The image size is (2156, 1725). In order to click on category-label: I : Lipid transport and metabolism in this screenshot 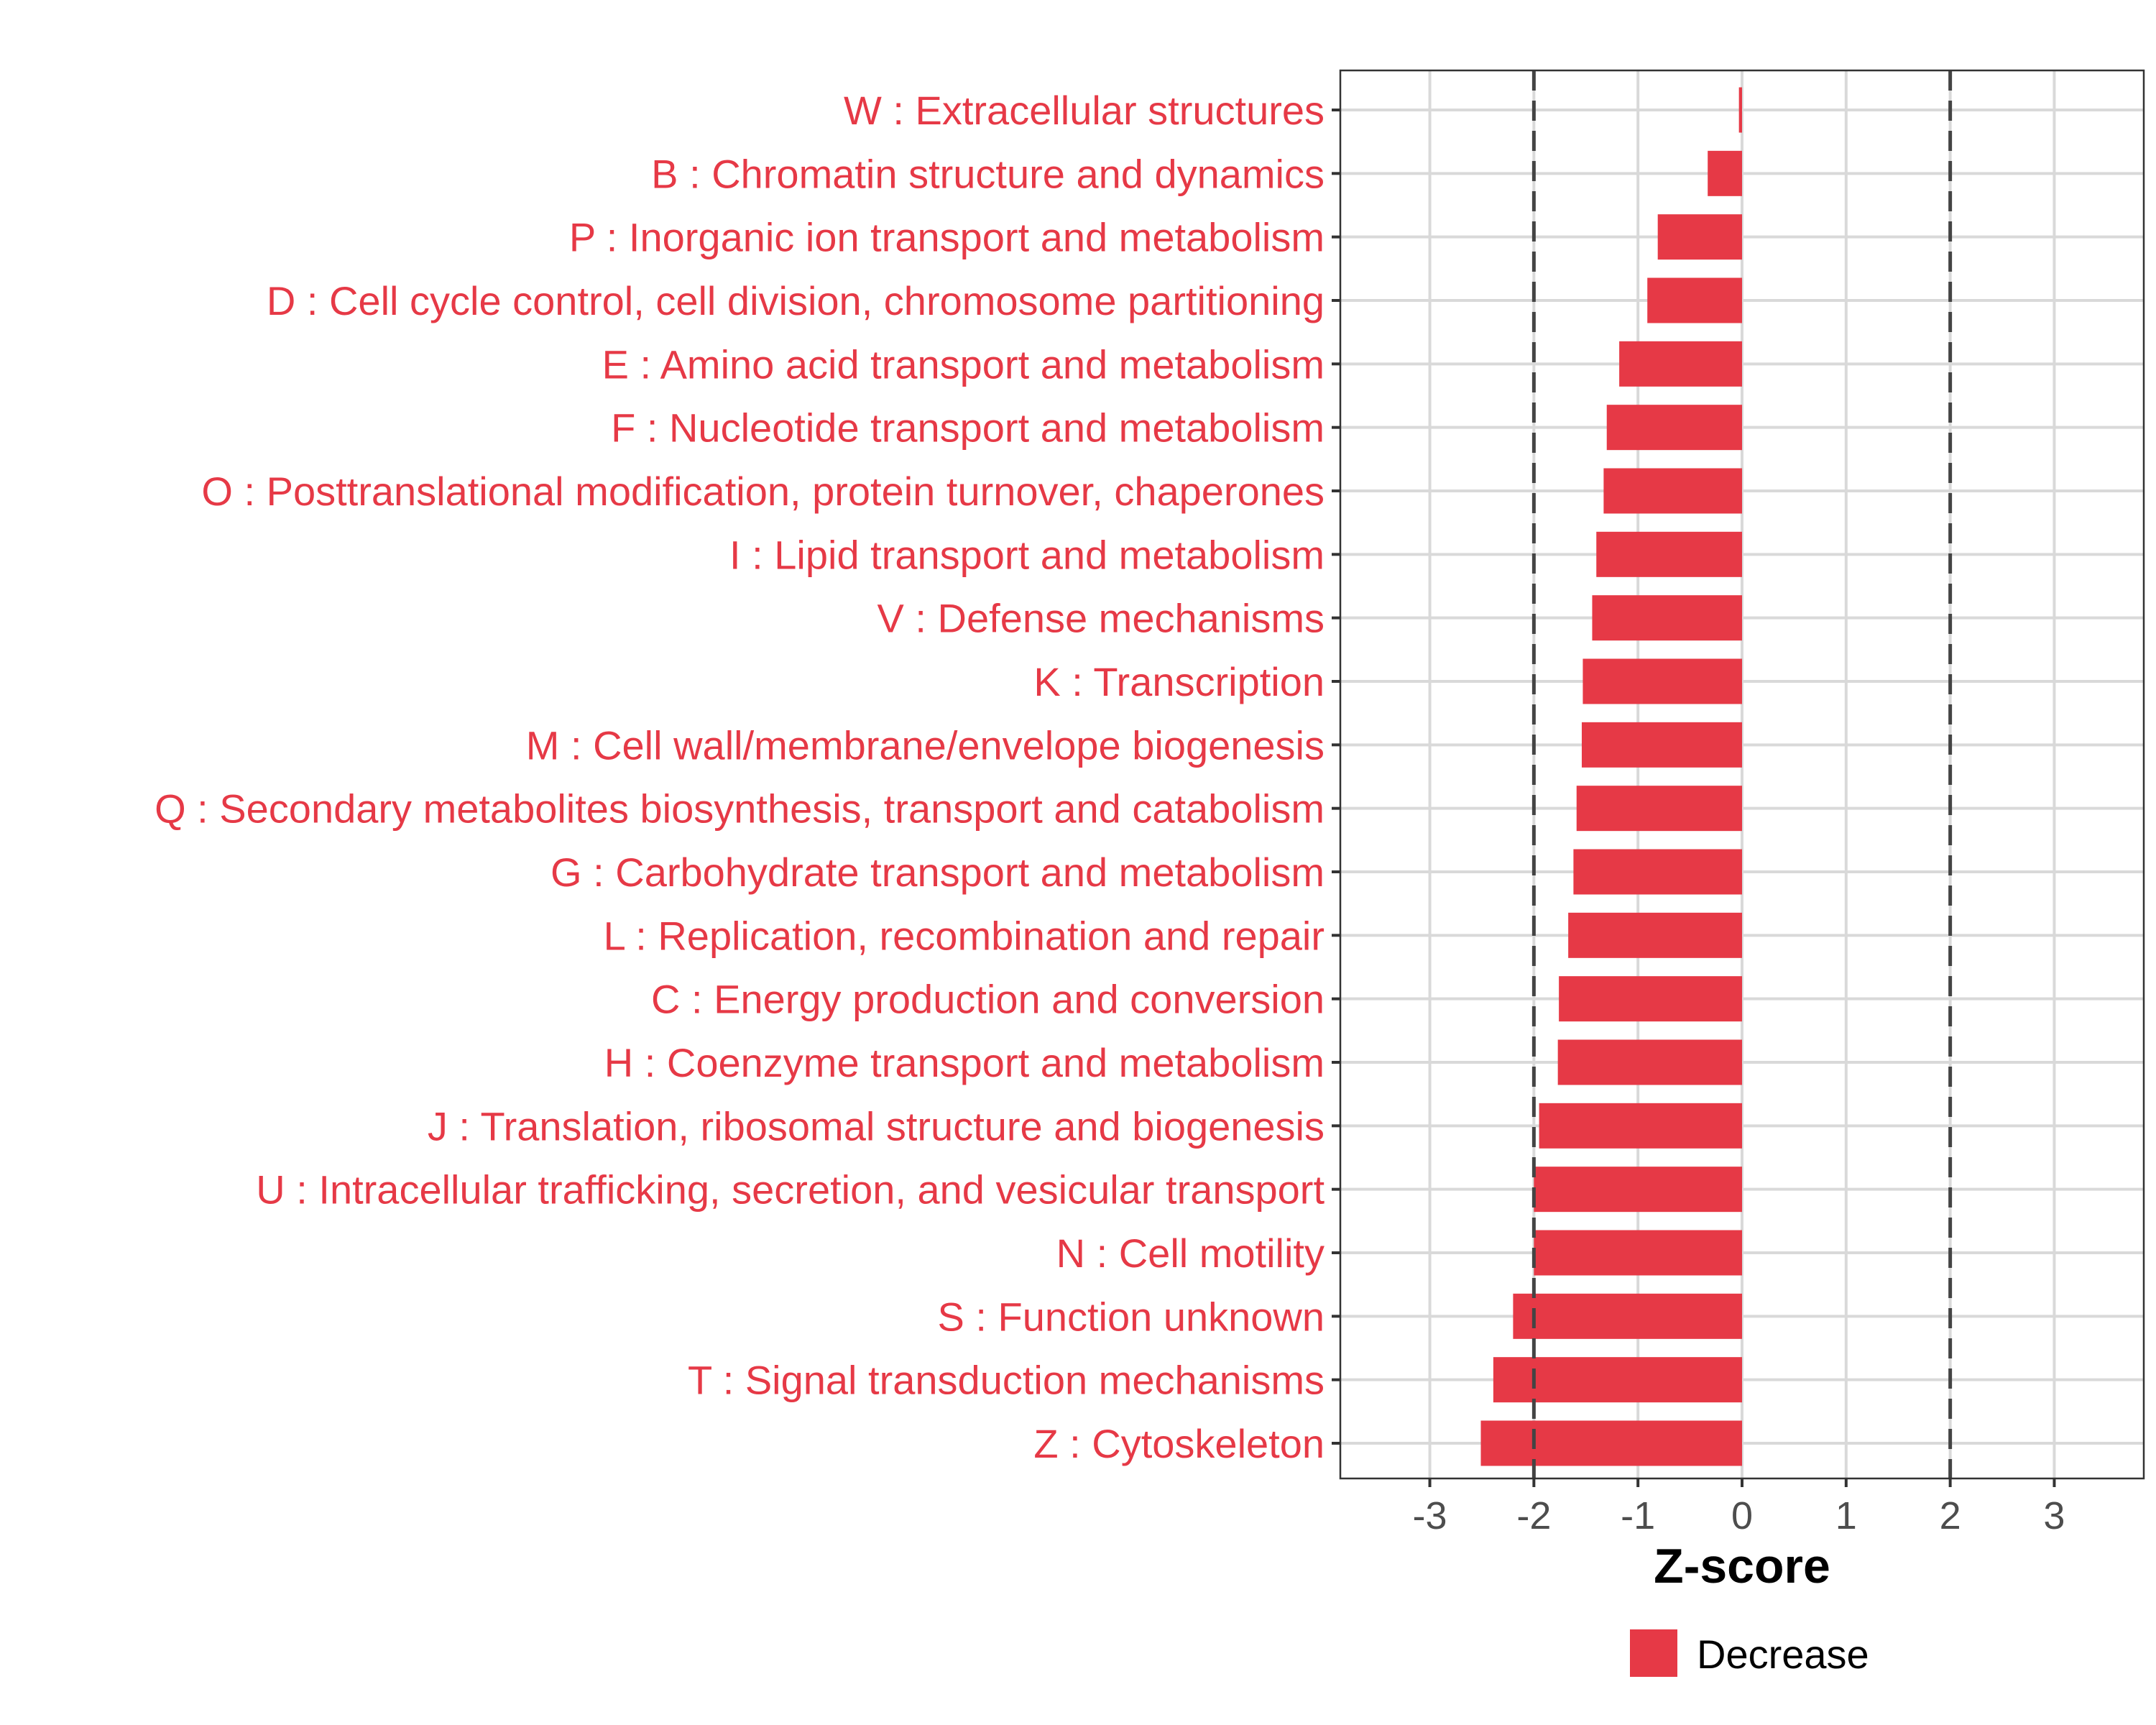, I will do `click(1027, 554)`.